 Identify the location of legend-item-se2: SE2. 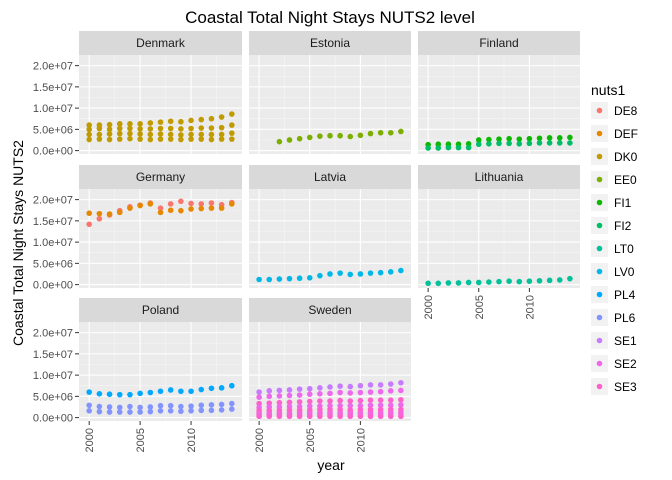
(614, 363).